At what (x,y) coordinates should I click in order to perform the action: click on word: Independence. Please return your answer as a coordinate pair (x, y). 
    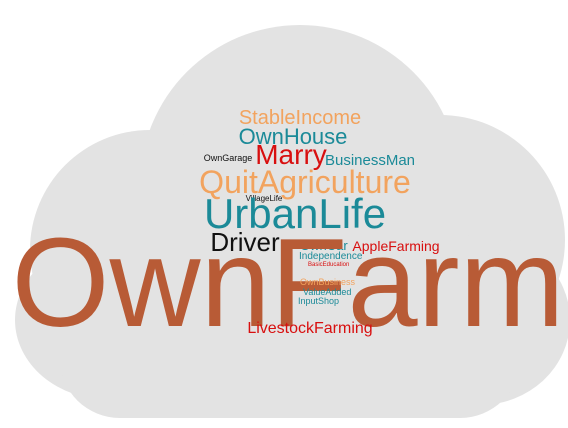
    Looking at the image, I should click on (331, 256).